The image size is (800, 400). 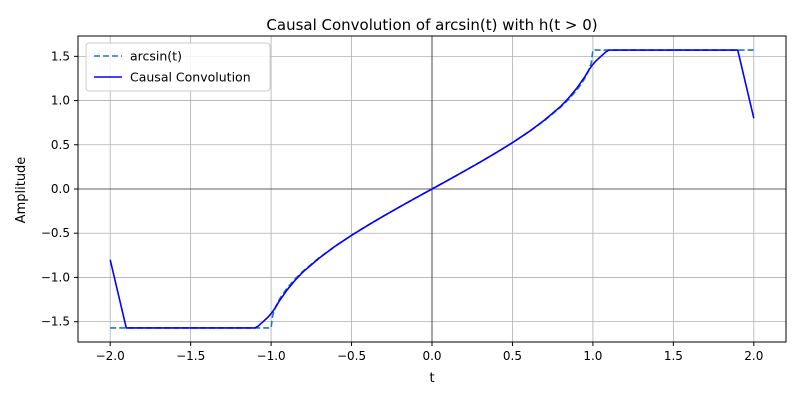 What do you see at coordinates (21, 190) in the screenshot?
I see `y-axis-label: Amplitude` at bounding box center [21, 190].